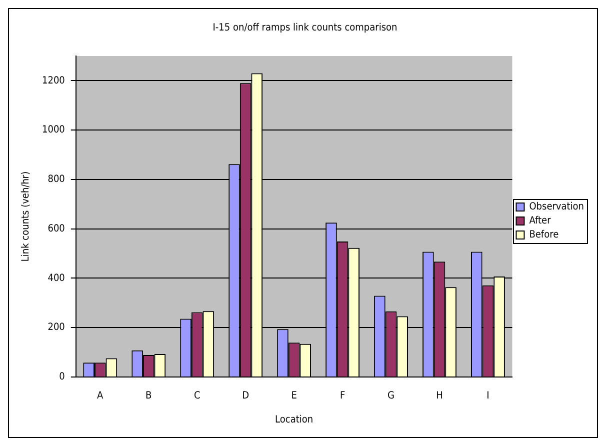 This screenshot has width=606, height=446. Describe the element at coordinates (57, 328) in the screenshot. I see `y-tick-label: 200` at that location.